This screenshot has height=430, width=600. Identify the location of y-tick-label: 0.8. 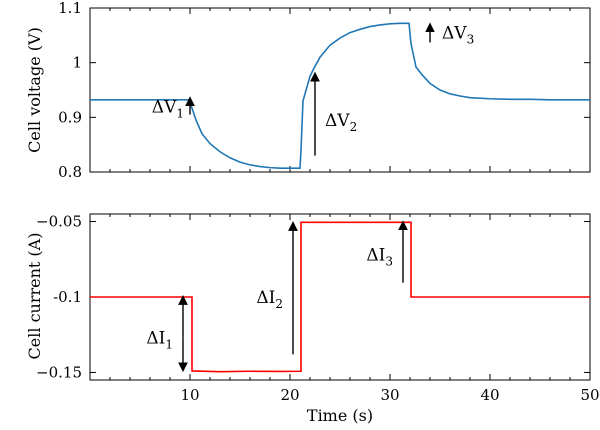
(70, 172).